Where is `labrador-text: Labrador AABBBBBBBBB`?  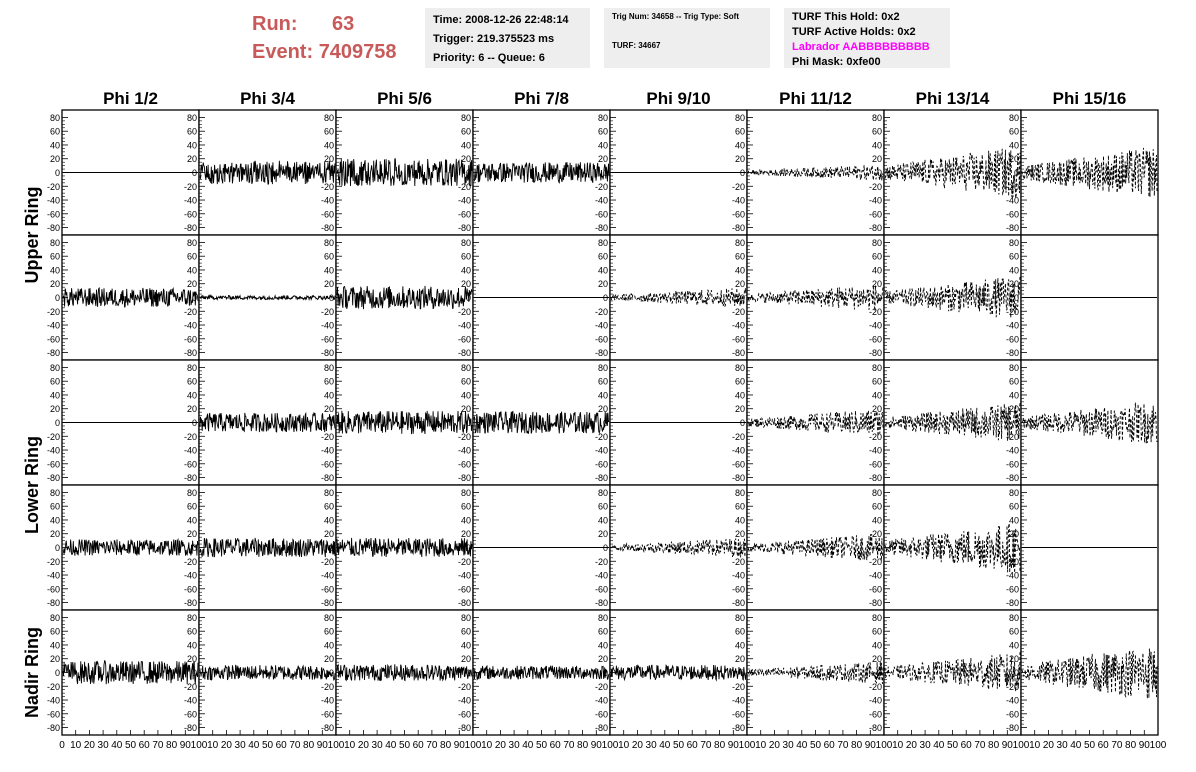 labrador-text: Labrador AABBBBBBBBB is located at coordinates (861, 47).